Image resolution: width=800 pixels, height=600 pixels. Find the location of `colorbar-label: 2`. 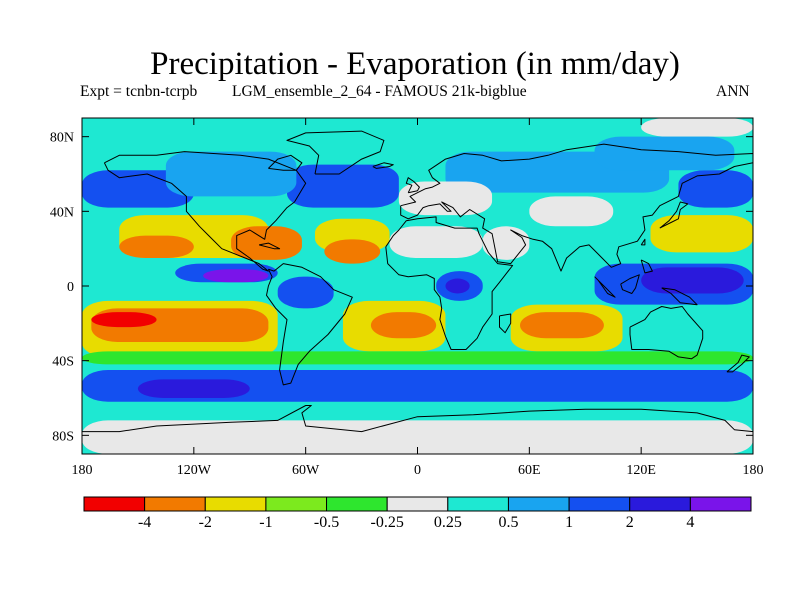

colorbar-label: 2 is located at coordinates (630, 522).